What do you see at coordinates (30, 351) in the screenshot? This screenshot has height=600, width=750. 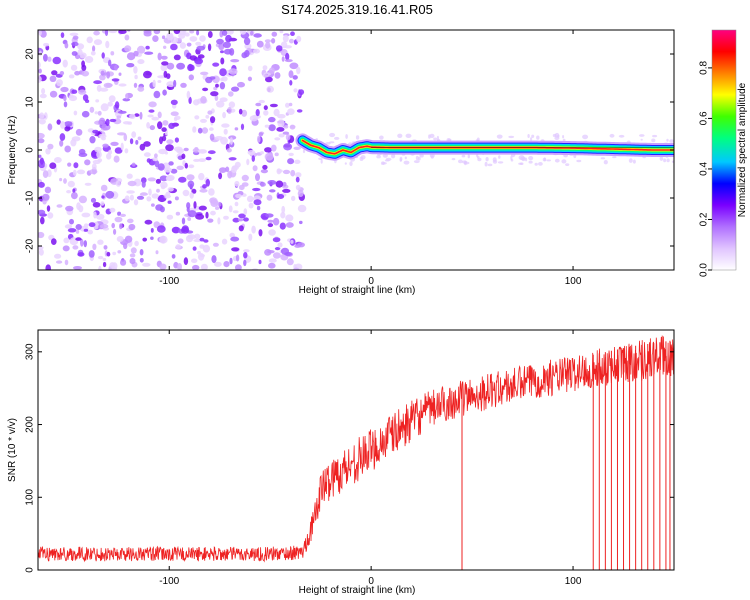 I see `snr-ytick-label: 300` at bounding box center [30, 351].